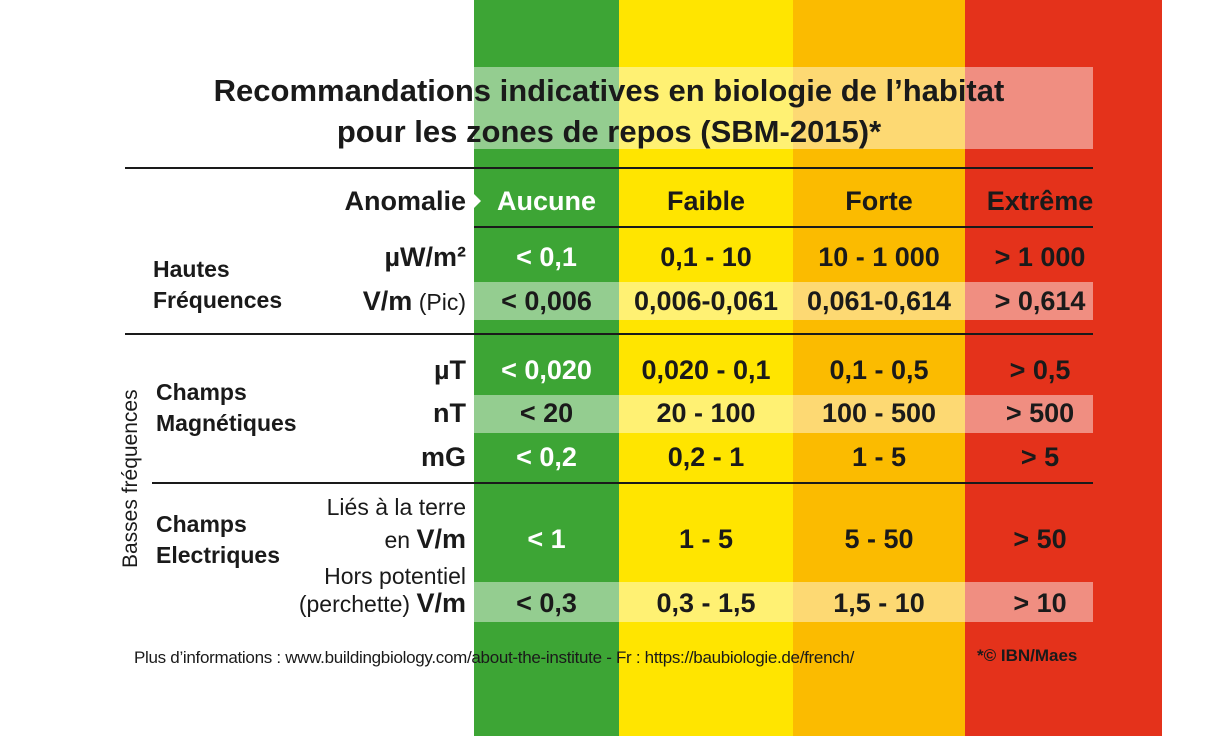  I want to click on hf-label-line1: Hautes, so click(191, 269).